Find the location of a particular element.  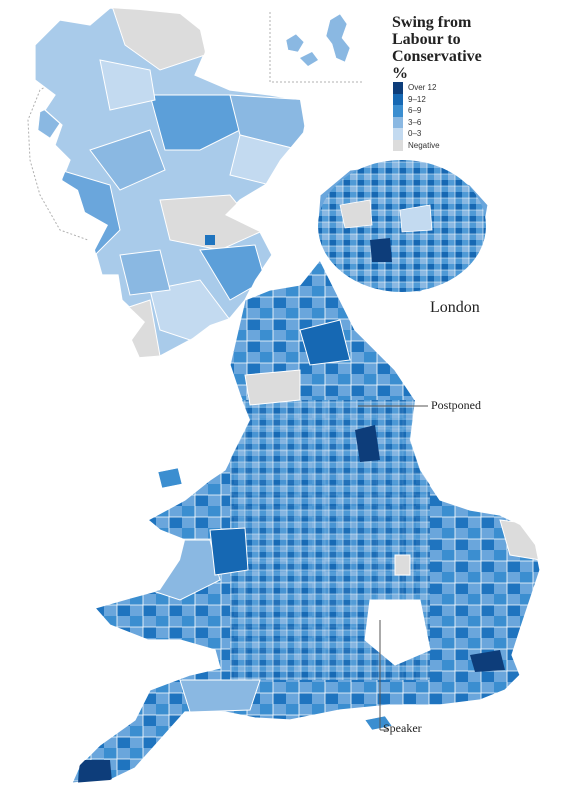

legend-item: 3–6 is located at coordinates (416, 122).